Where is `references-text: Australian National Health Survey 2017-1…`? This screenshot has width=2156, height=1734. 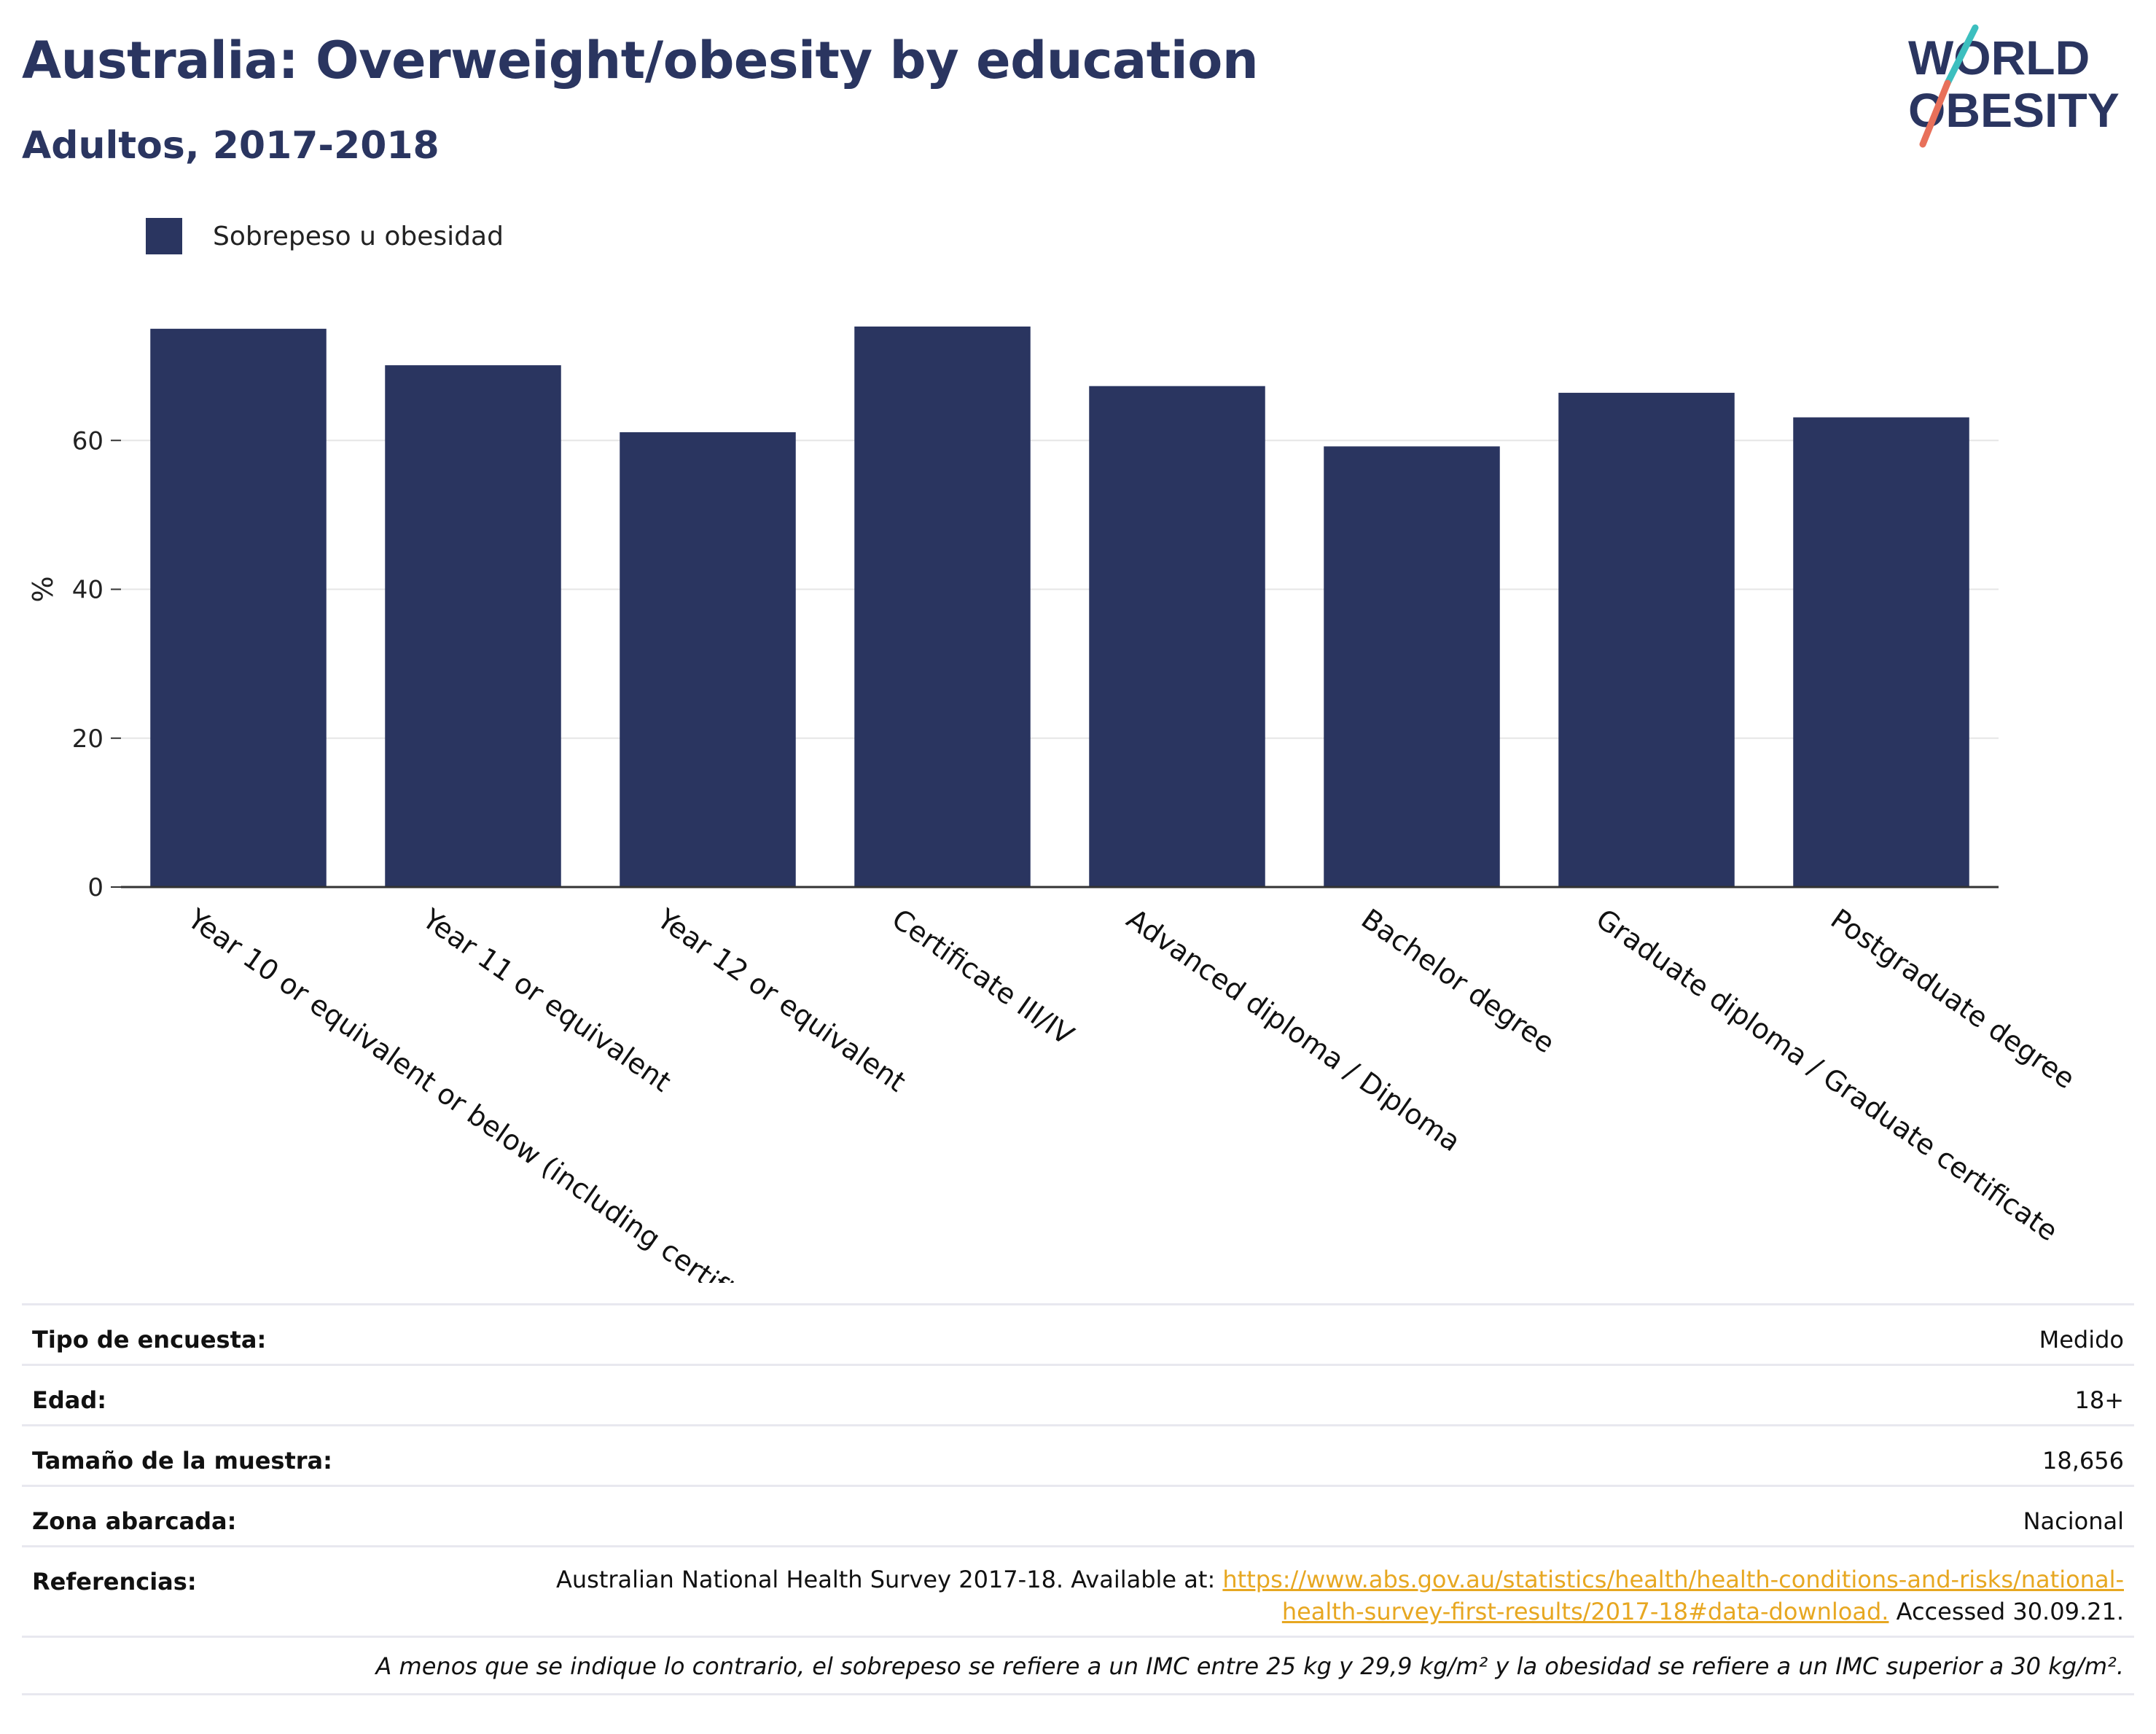 references-text: Australian National Health Survey 2017-1… is located at coordinates (1340, 1596).